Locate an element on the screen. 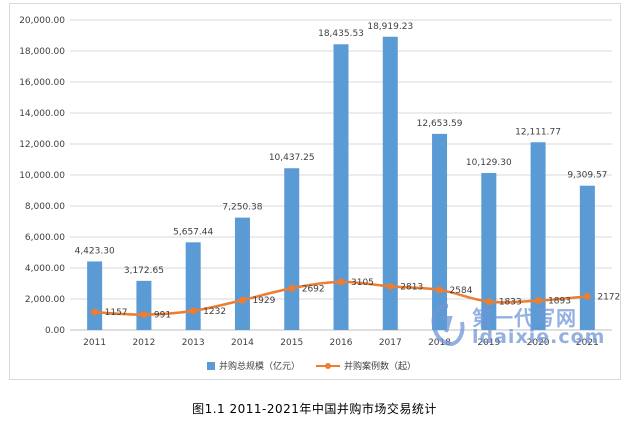 Image resolution: width=629 pixels, height=426 pixels. x-tick-label: 2013 is located at coordinates (193, 343).